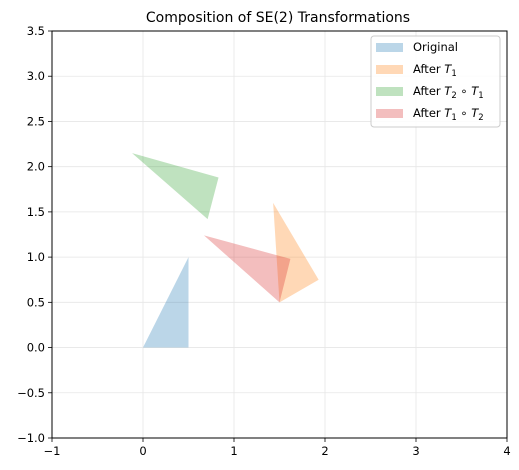  I want to click on polygon-original, so click(166, 302).